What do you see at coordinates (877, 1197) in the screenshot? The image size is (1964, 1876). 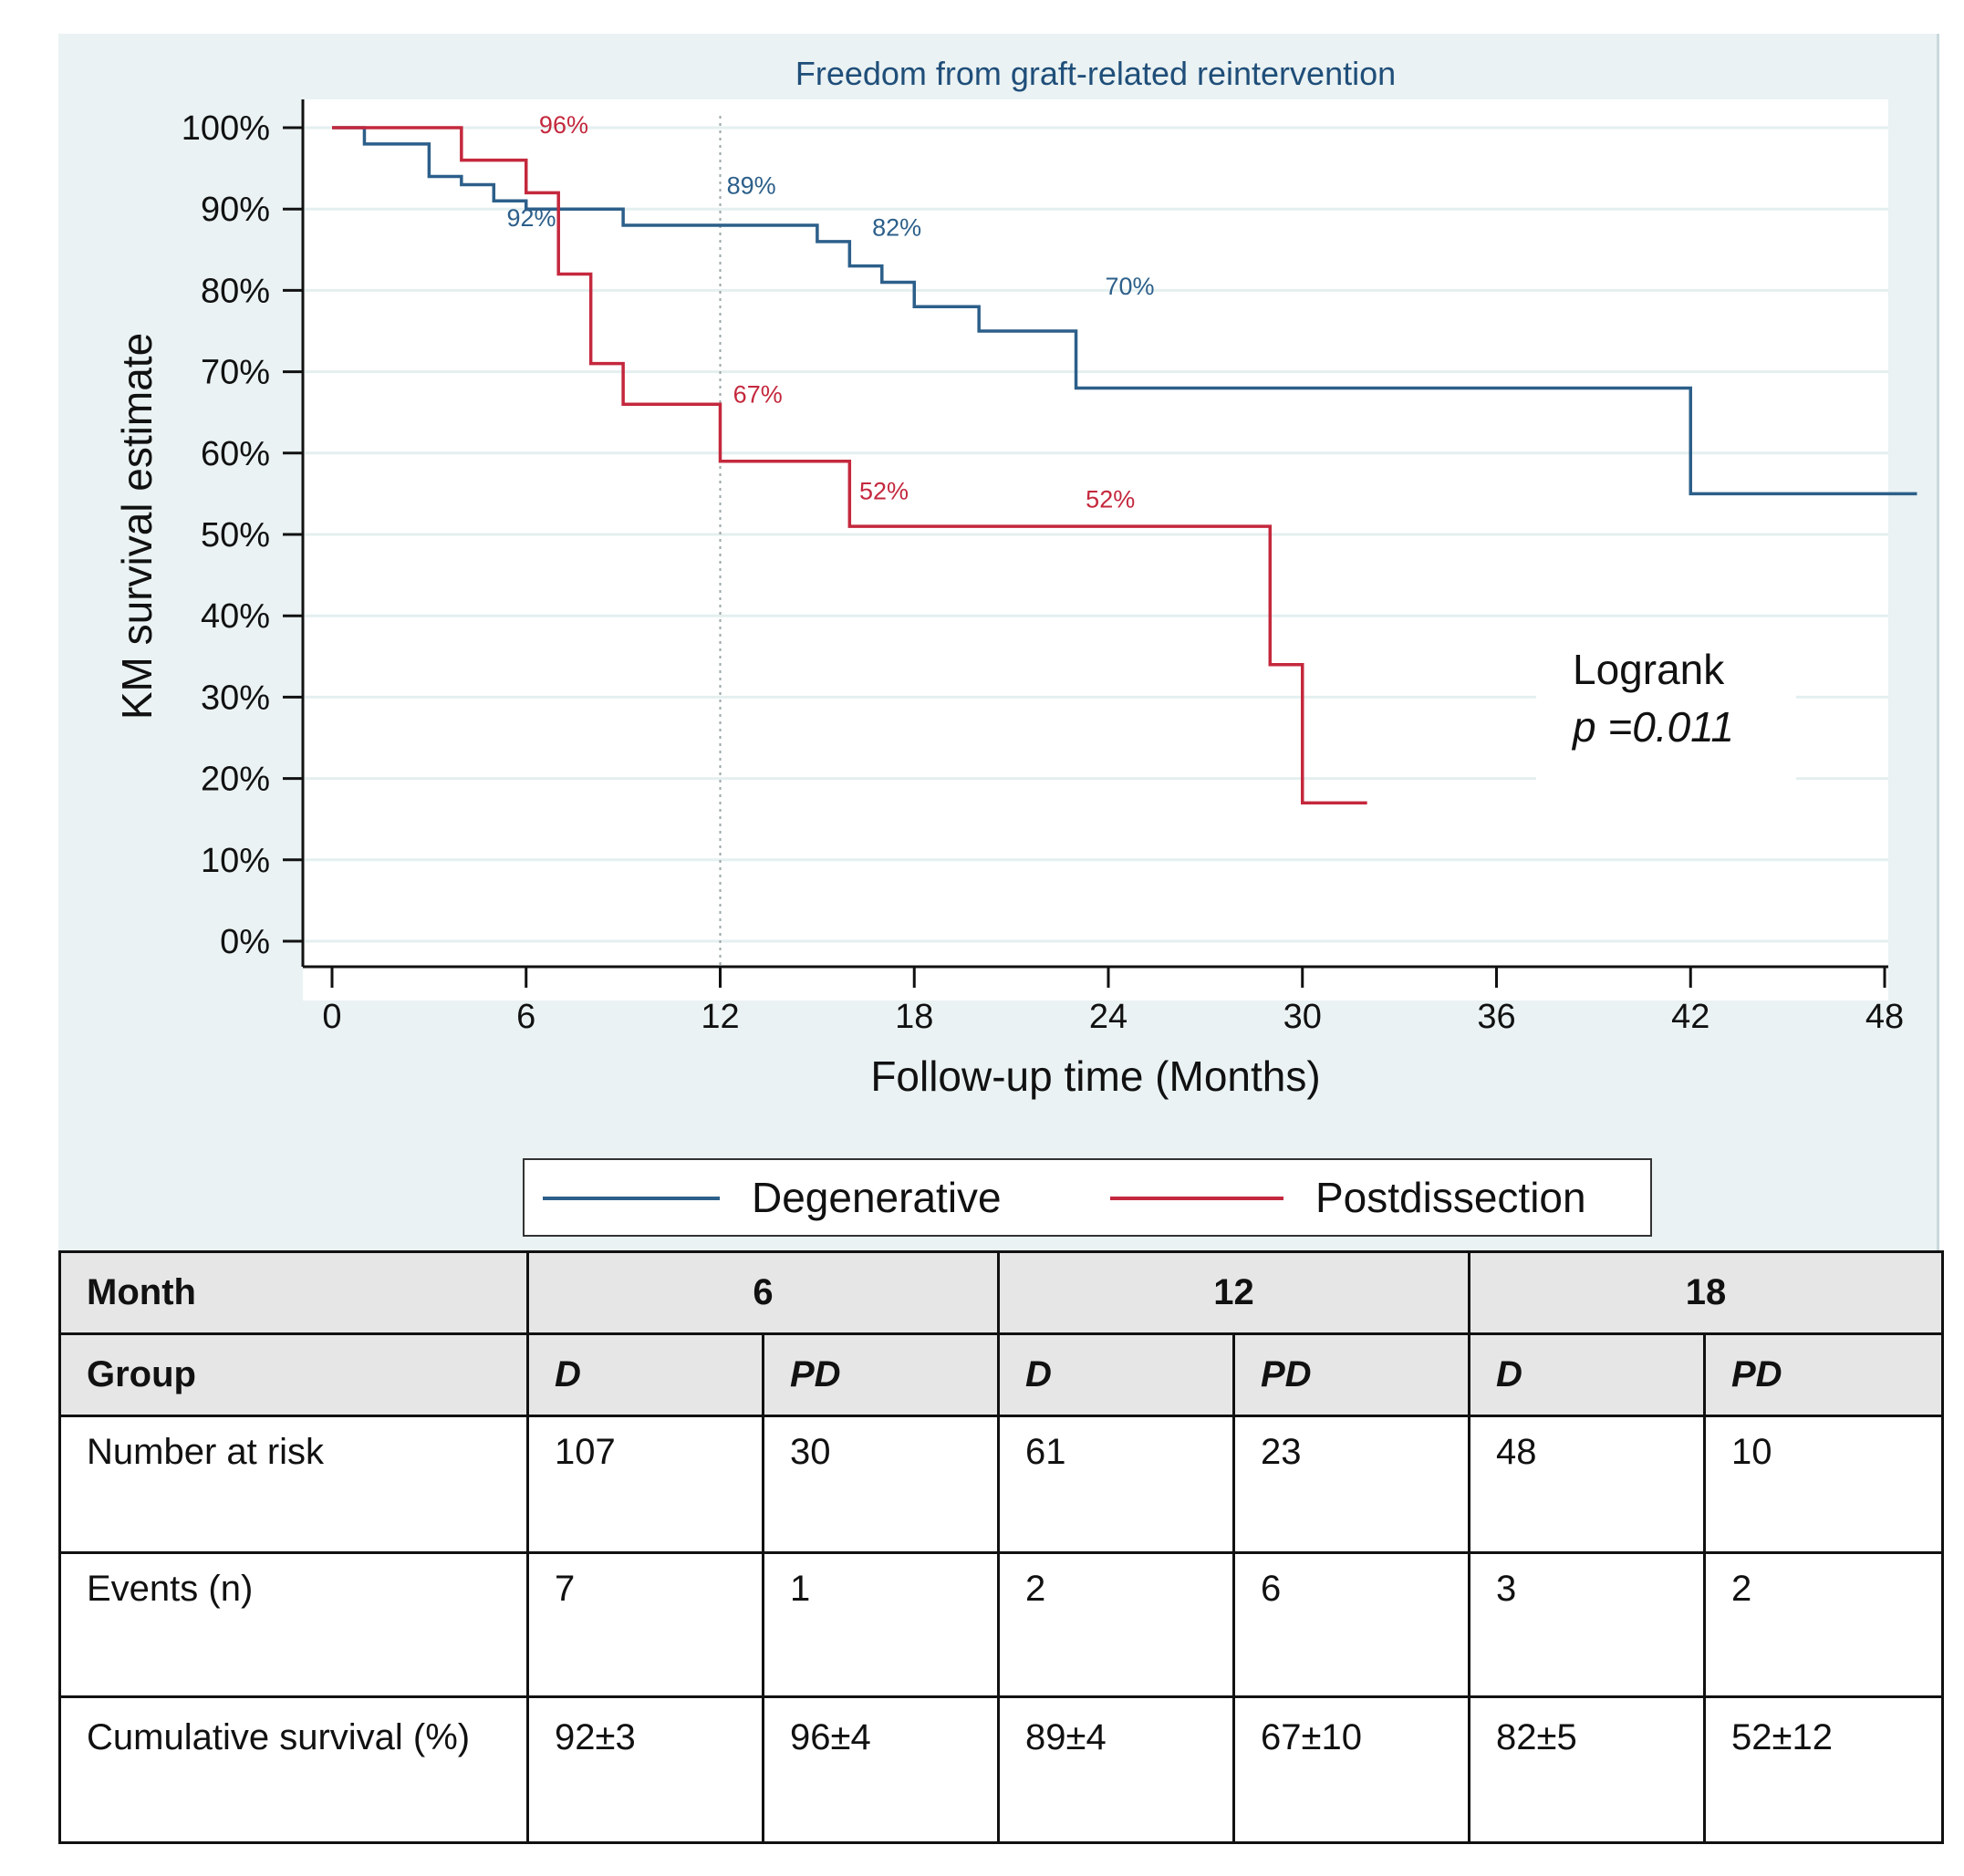 I see `legend-label-degenerative: Degenerative` at bounding box center [877, 1197].